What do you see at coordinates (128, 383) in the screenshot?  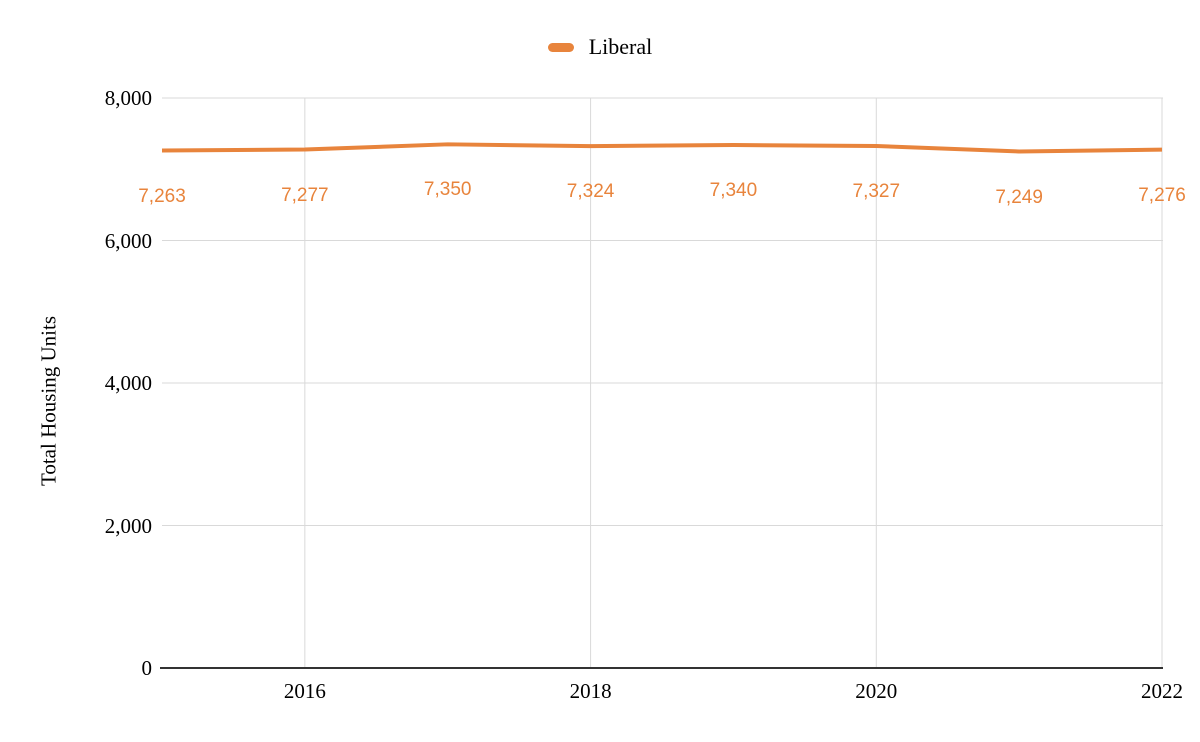 I see `y-tick-label: 4,000` at bounding box center [128, 383].